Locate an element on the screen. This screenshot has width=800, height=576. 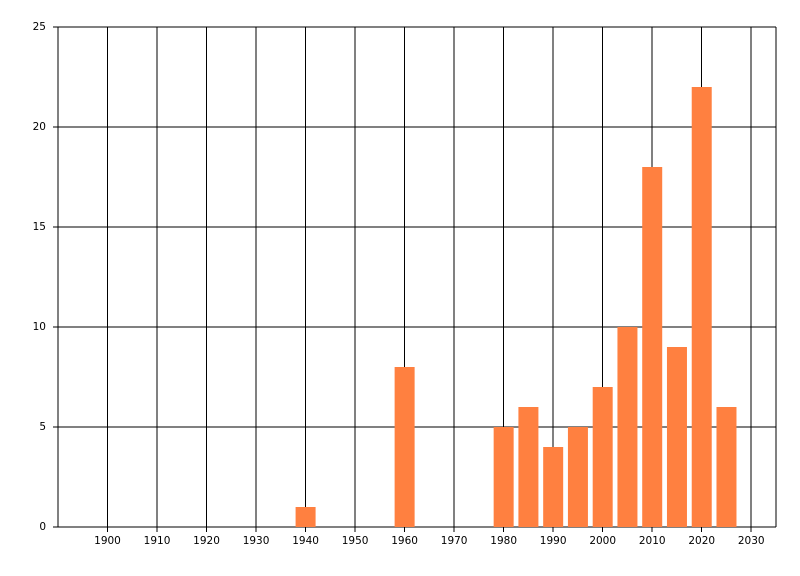
y-tick-label: 10 is located at coordinates (39, 327).